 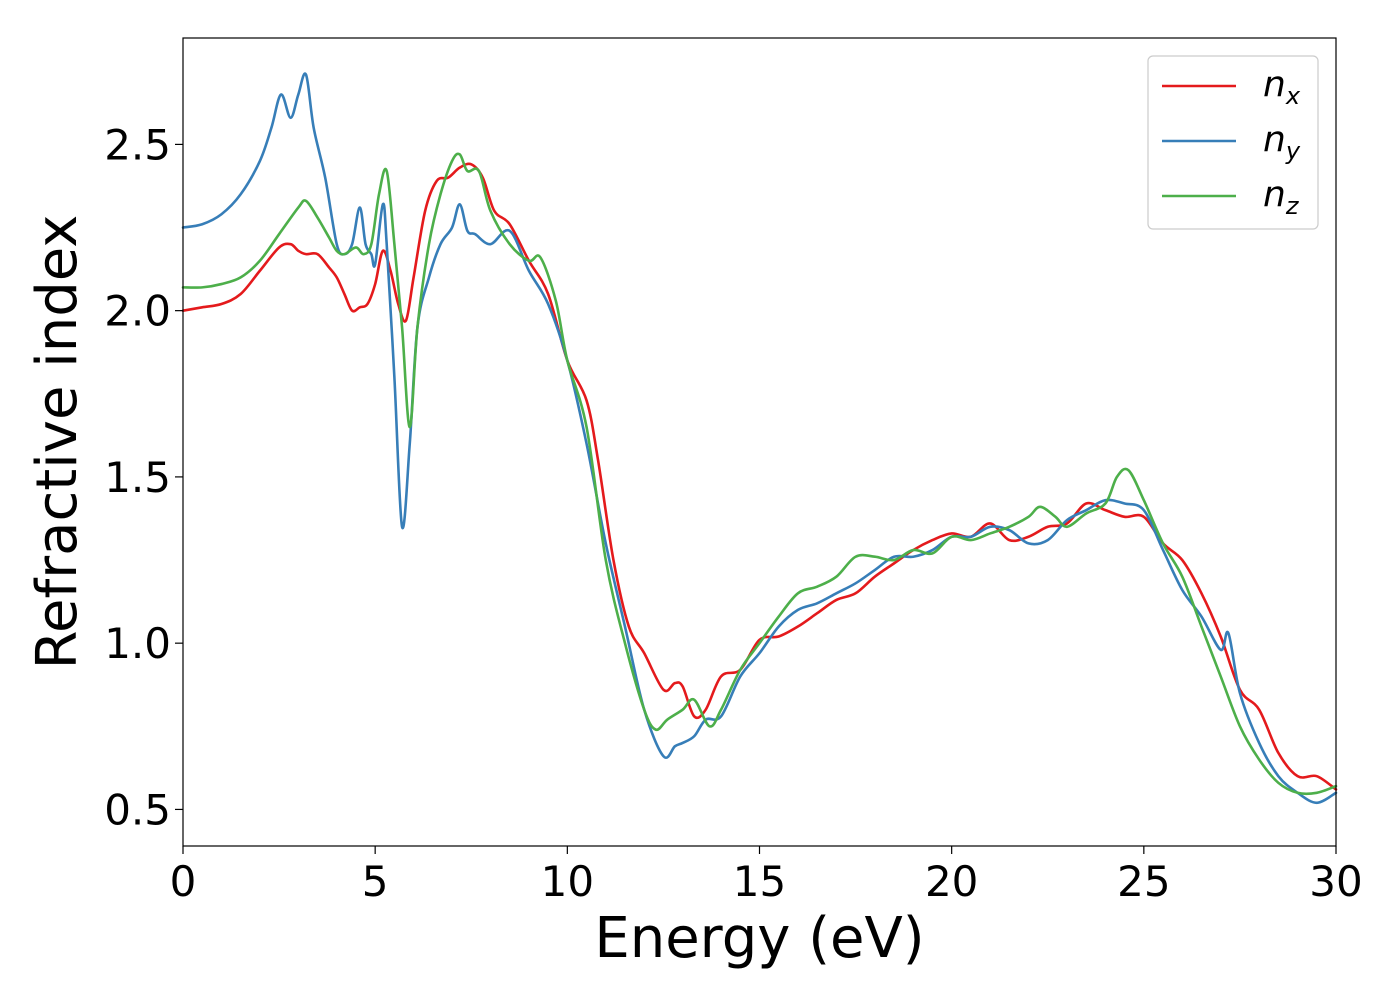 What do you see at coordinates (57, 442) in the screenshot?
I see `y-axis-label: Refractive index` at bounding box center [57, 442].